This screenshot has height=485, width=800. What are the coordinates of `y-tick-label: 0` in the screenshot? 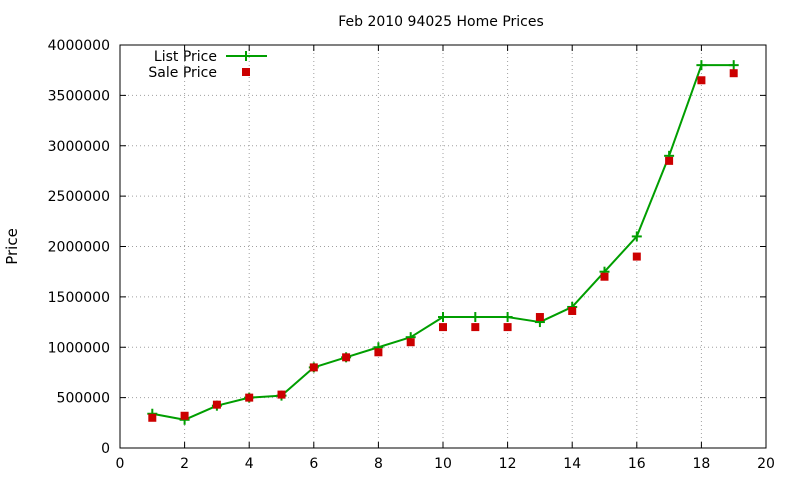 It's located at (105, 449).